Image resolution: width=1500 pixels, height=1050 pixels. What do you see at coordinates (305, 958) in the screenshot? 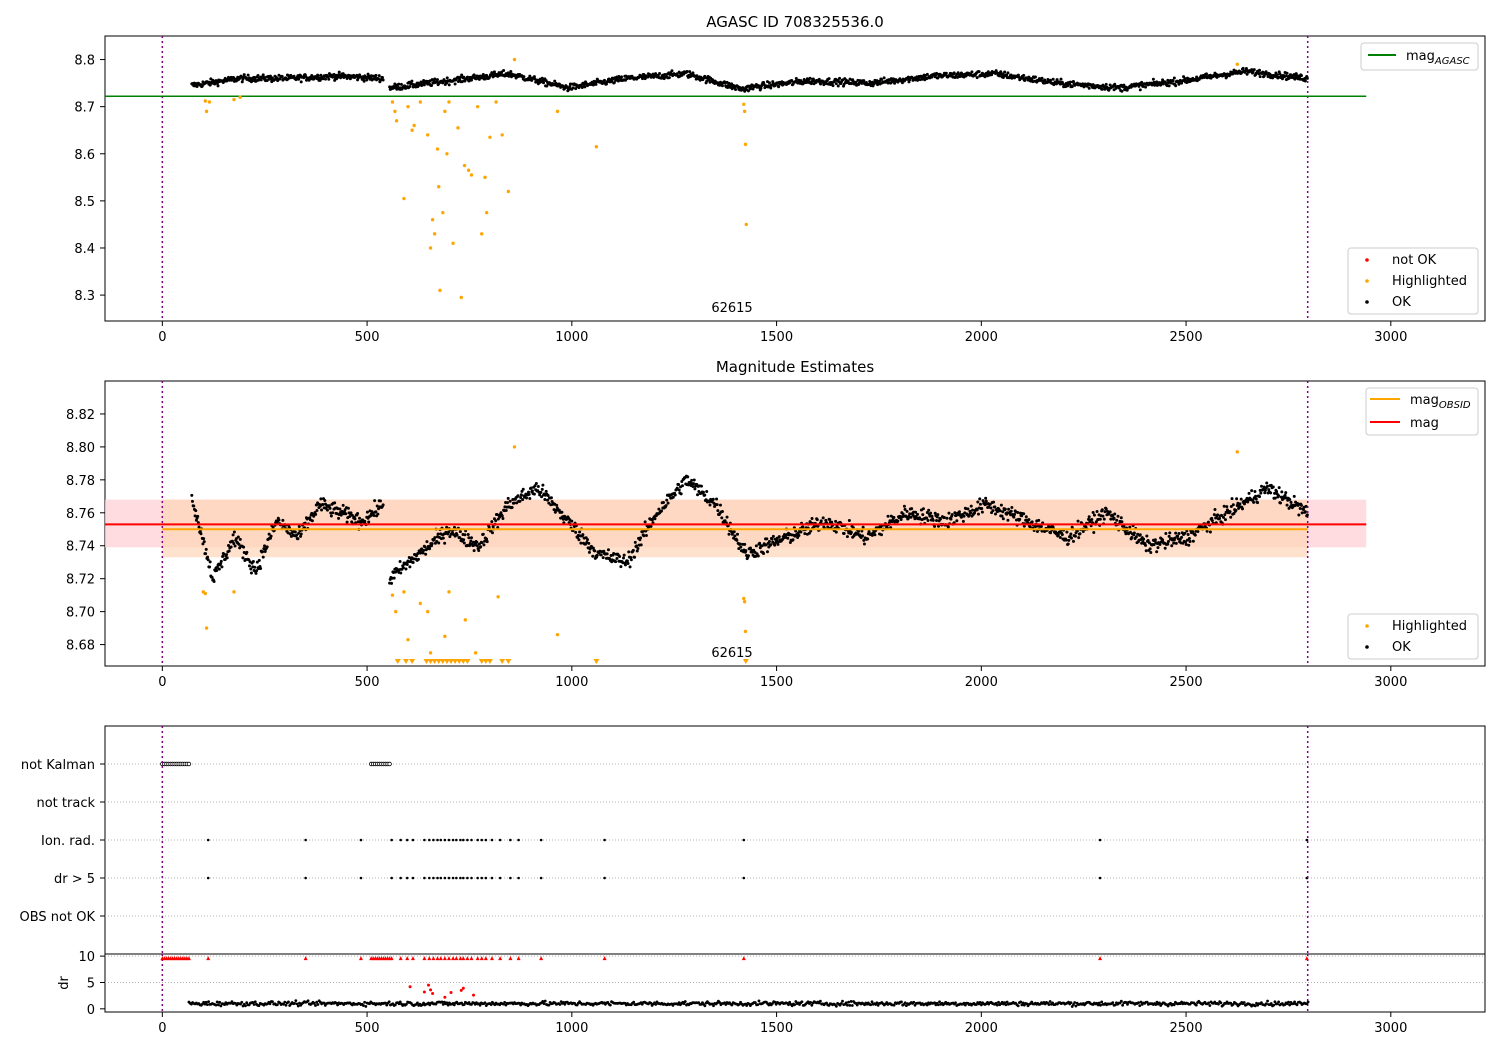
I see `dr-capped-marker` at bounding box center [305, 958].